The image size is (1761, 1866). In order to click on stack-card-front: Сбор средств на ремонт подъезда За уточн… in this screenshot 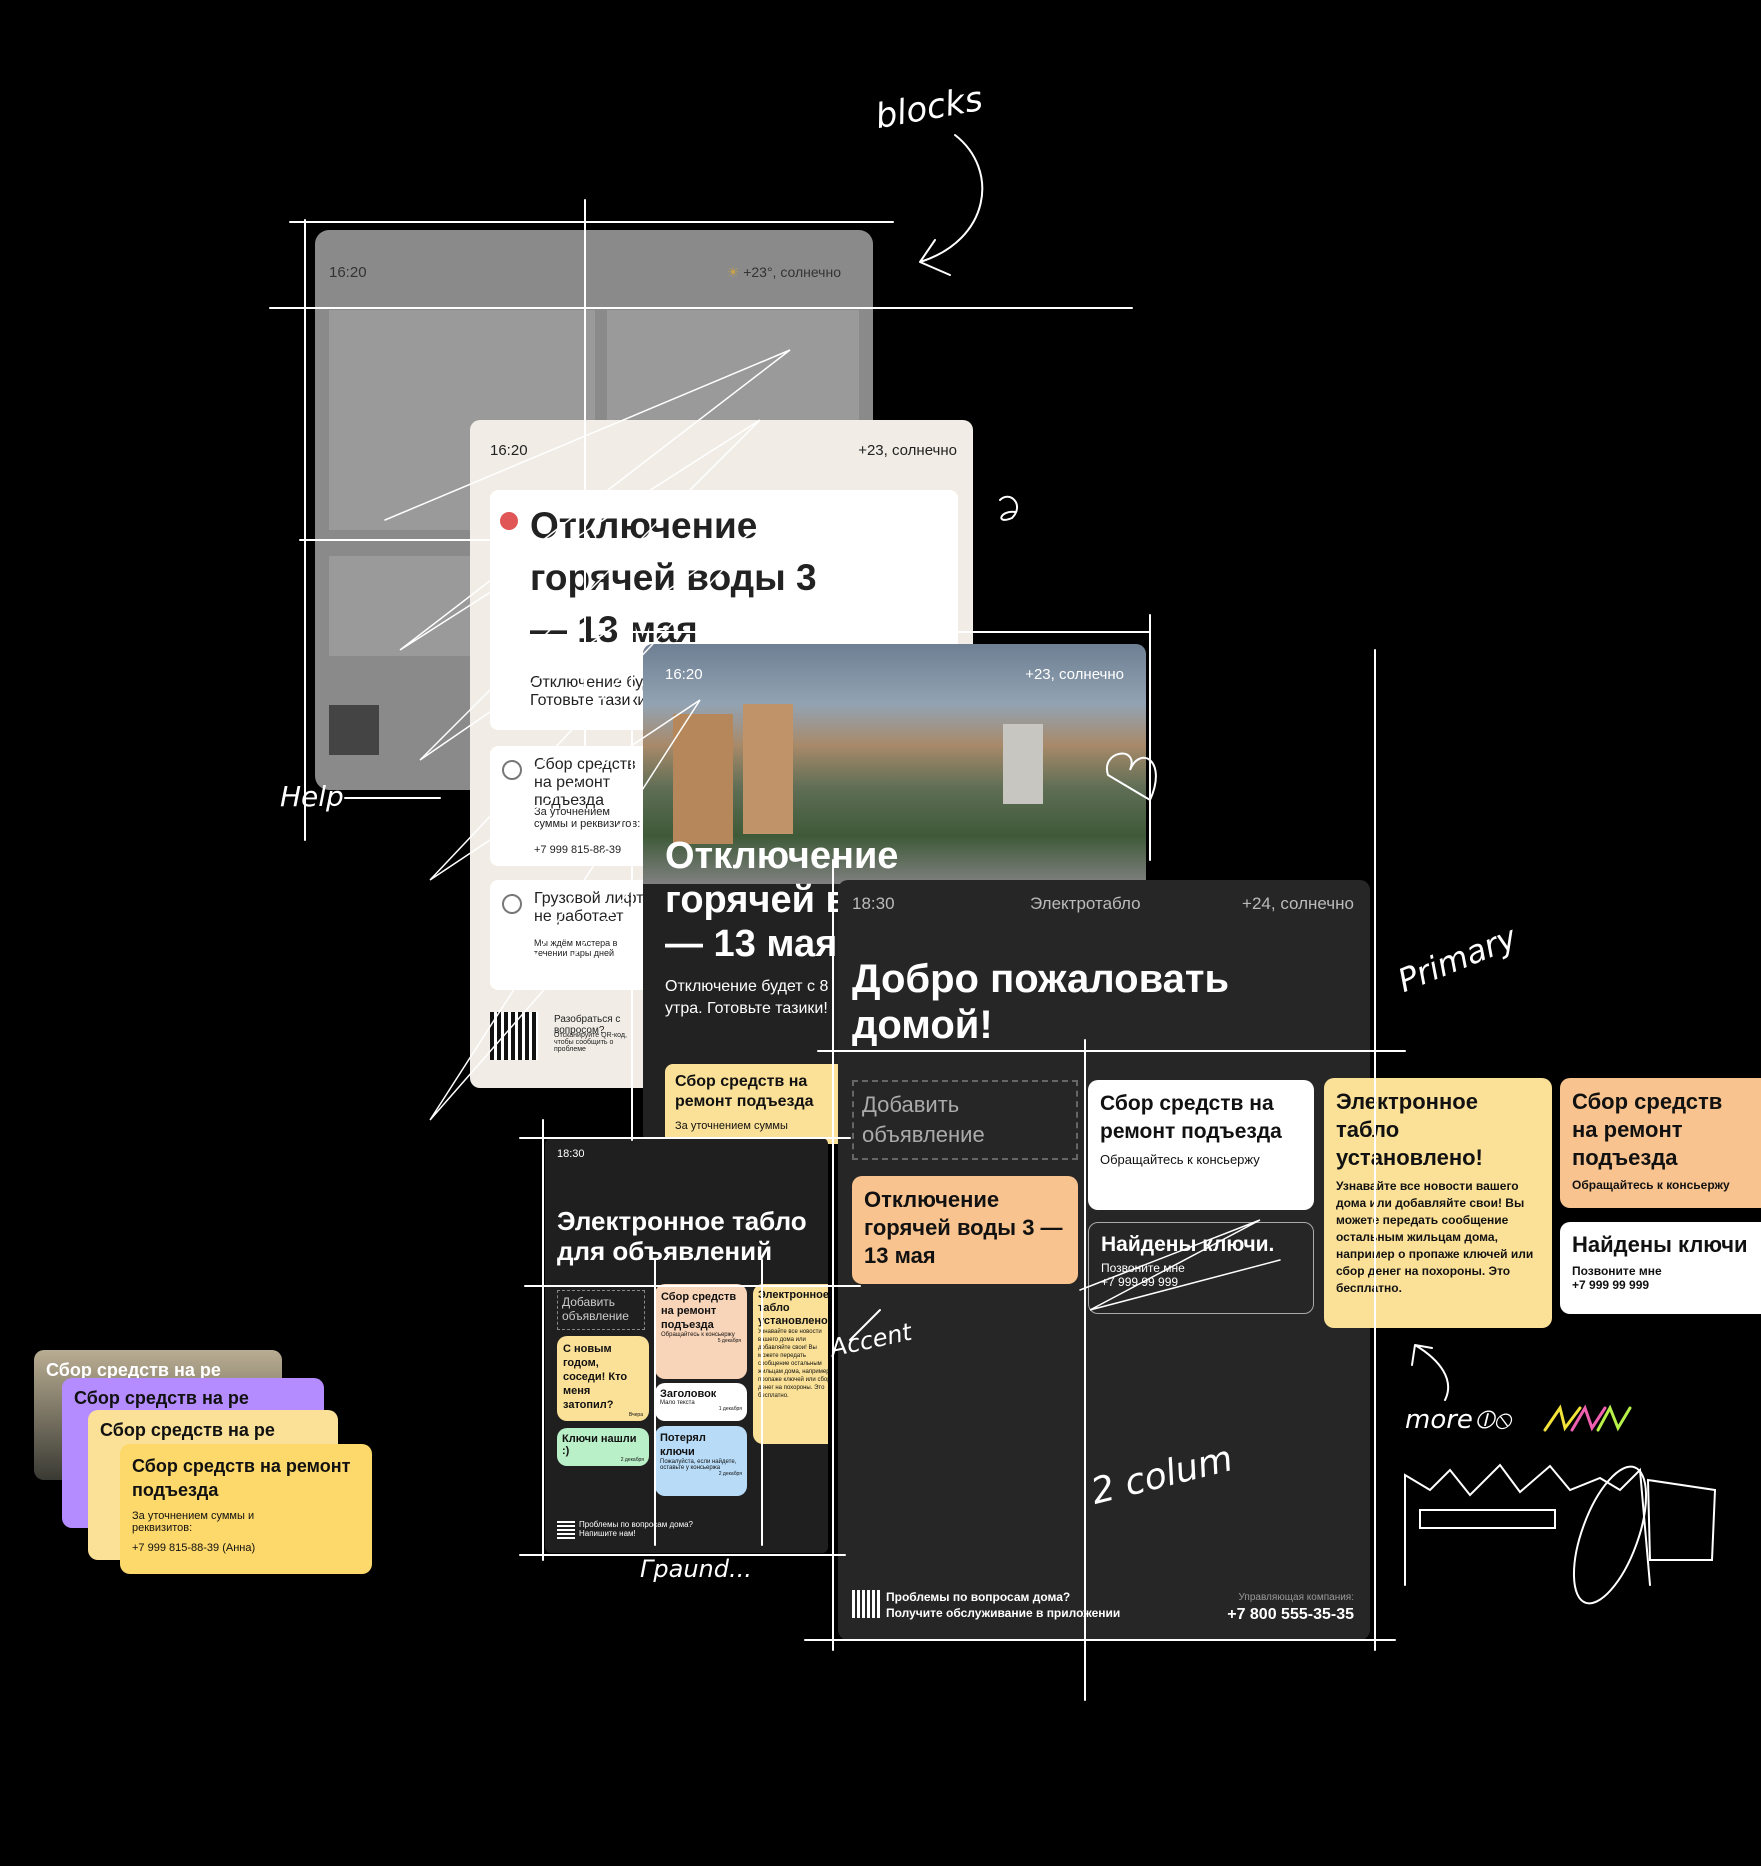, I will do `click(246, 1509)`.